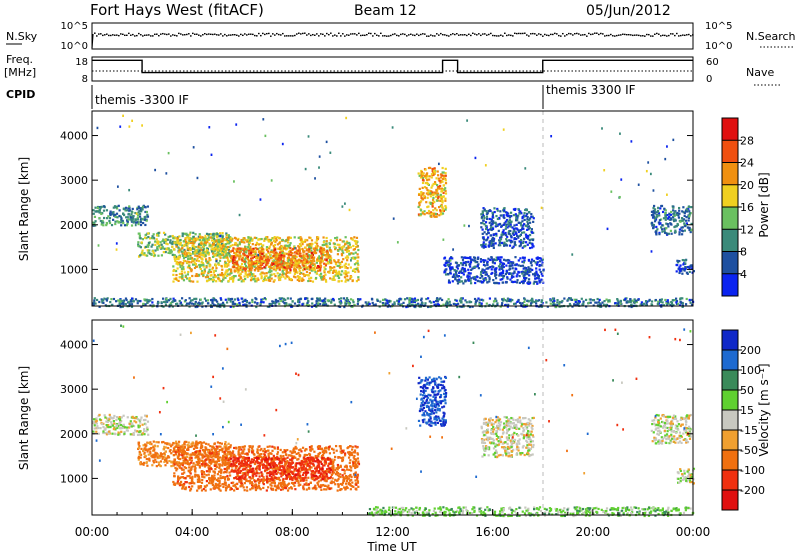  Describe the element at coordinates (747, 229) in the screenshot. I see `colorbar-tick-label: 12` at that location.